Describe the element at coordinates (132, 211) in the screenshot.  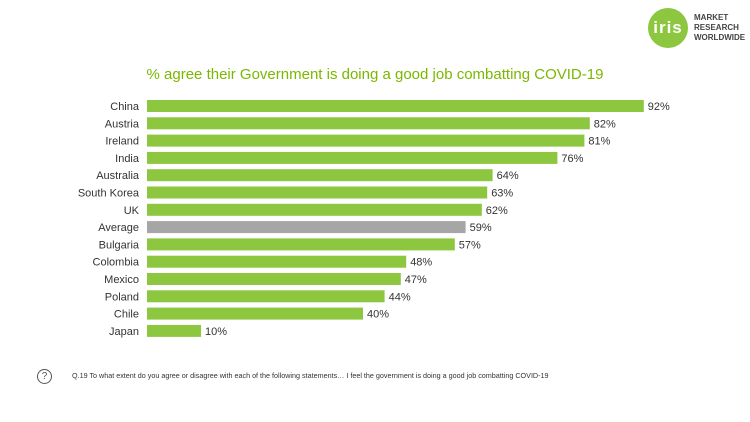
I see `category-label: UK` at that location.